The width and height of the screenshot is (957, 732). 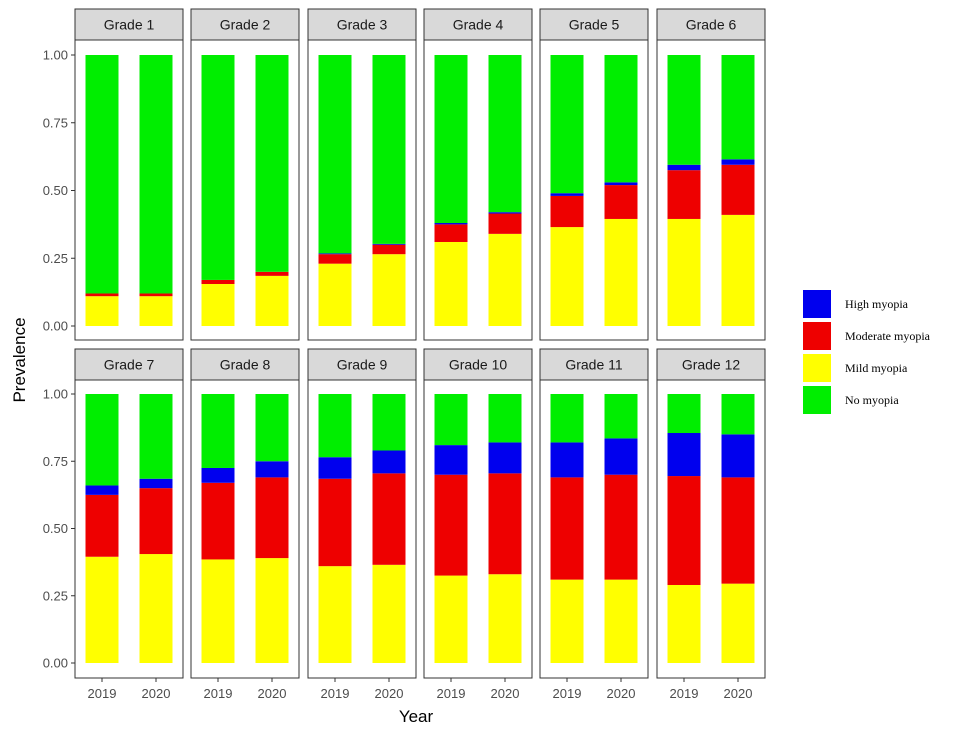 I want to click on facet-panel: Grade 1 0.00 0.25 0.50 0.75 1.00, so click(x=113, y=174).